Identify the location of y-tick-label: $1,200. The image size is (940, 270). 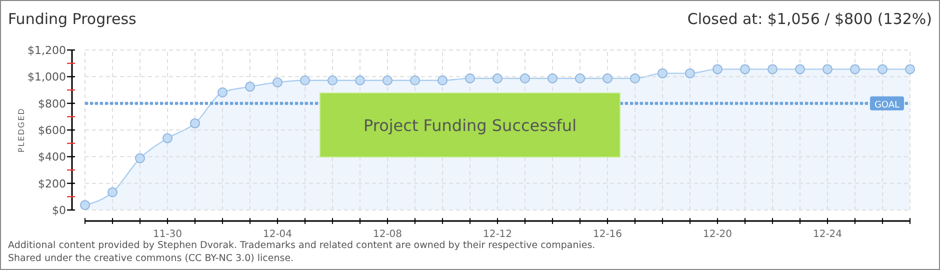
(47, 50).